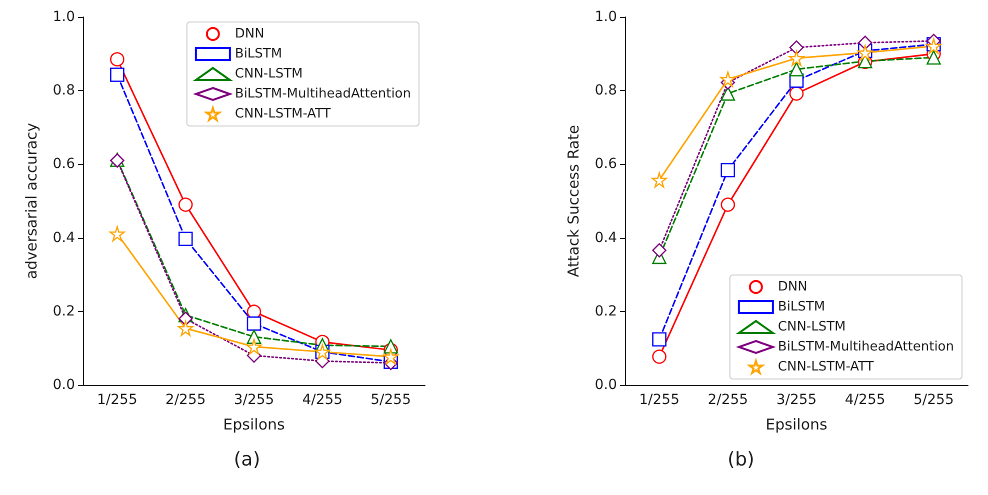 The width and height of the screenshot is (988, 495). Describe the element at coordinates (247, 459) in the screenshot. I see `text: (a)` at that location.